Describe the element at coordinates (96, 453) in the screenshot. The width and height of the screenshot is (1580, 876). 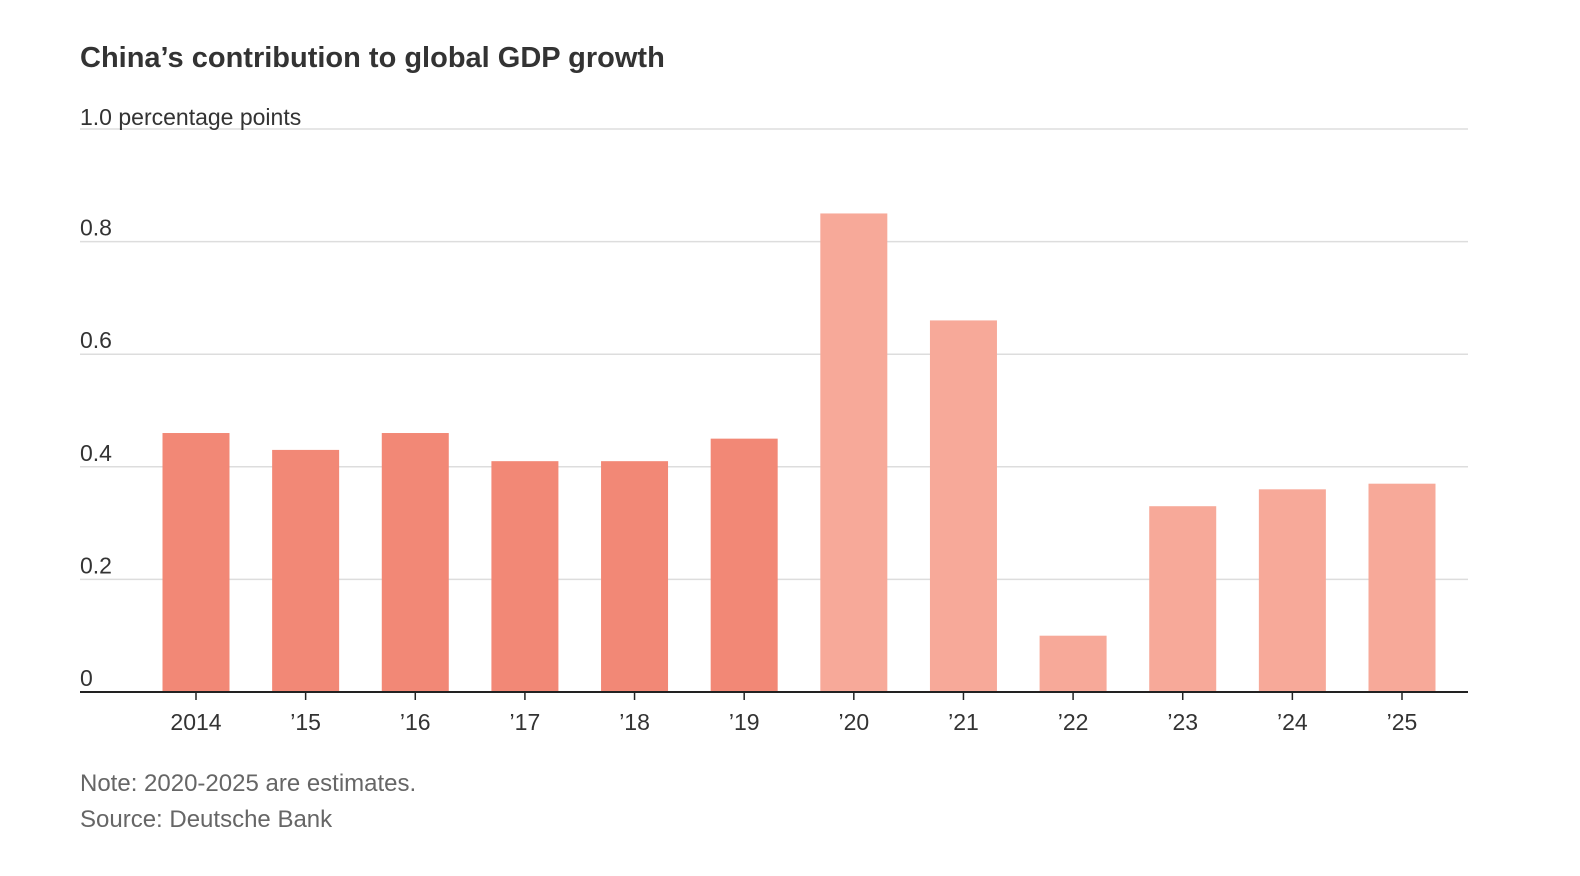
I see `y-tick-label: 0.4` at that location.